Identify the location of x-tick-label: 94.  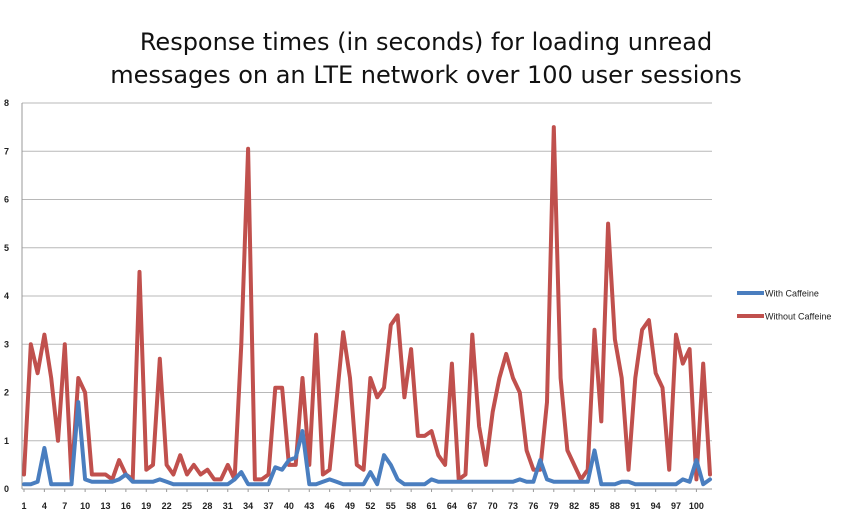
(656, 506).